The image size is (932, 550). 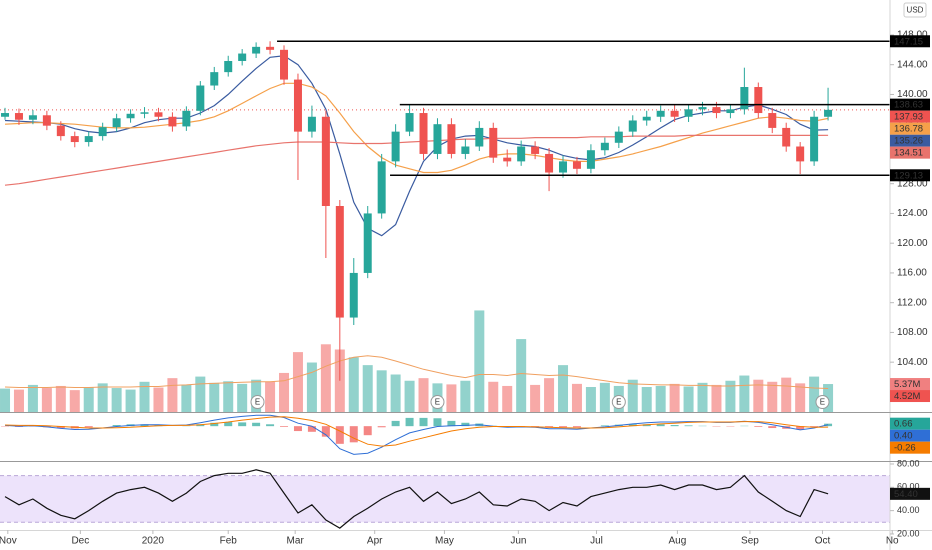 I want to click on y-tick-label: 116.00, so click(x=912, y=273).